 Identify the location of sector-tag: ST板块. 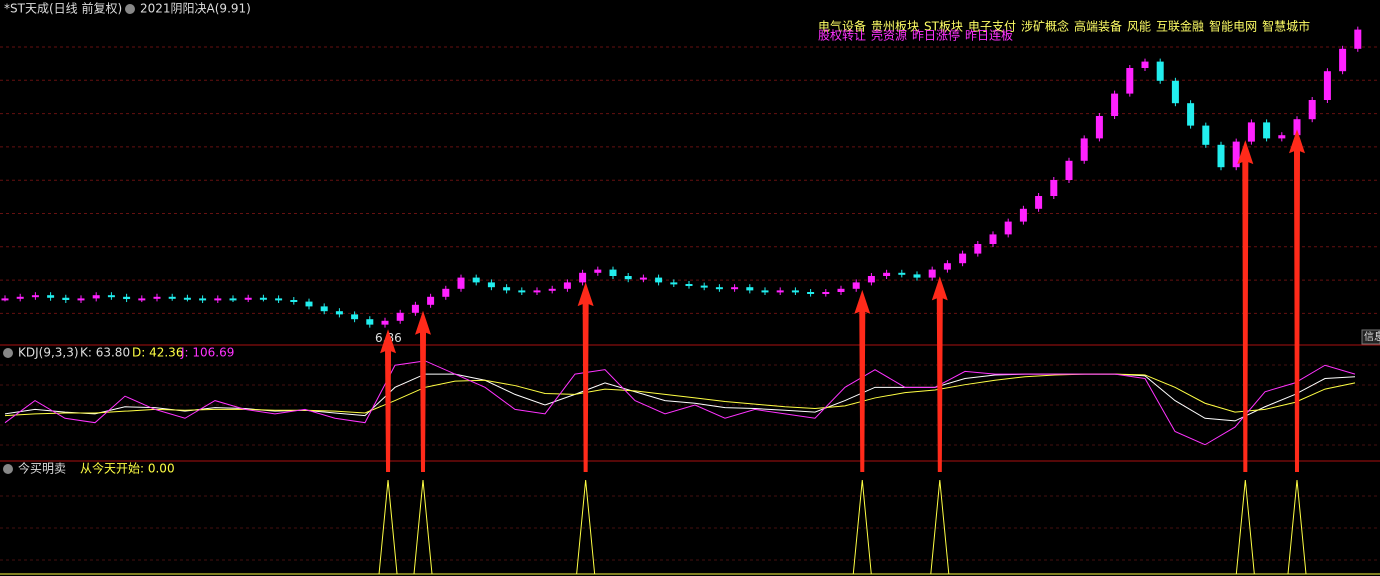
(943, 27).